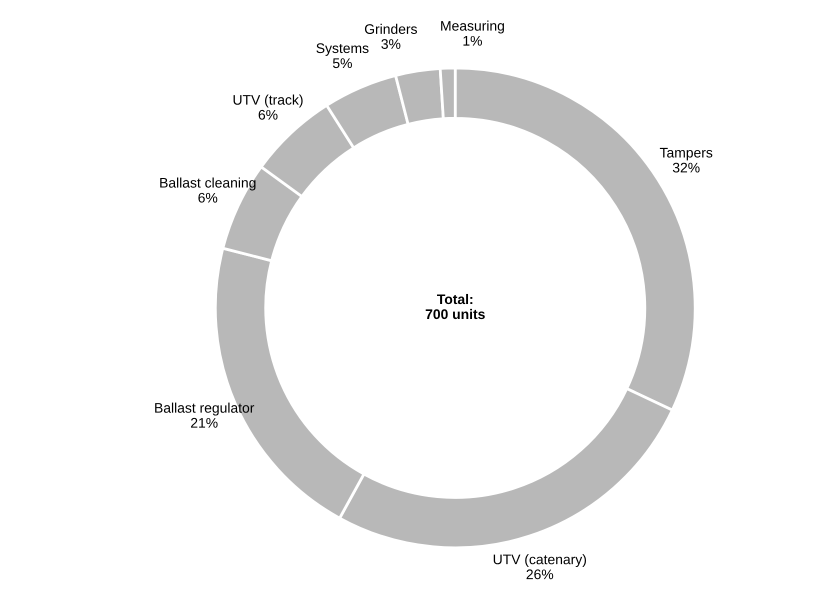 The image size is (821, 591). Describe the element at coordinates (472, 41) in the screenshot. I see `data-label: 1%` at that location.